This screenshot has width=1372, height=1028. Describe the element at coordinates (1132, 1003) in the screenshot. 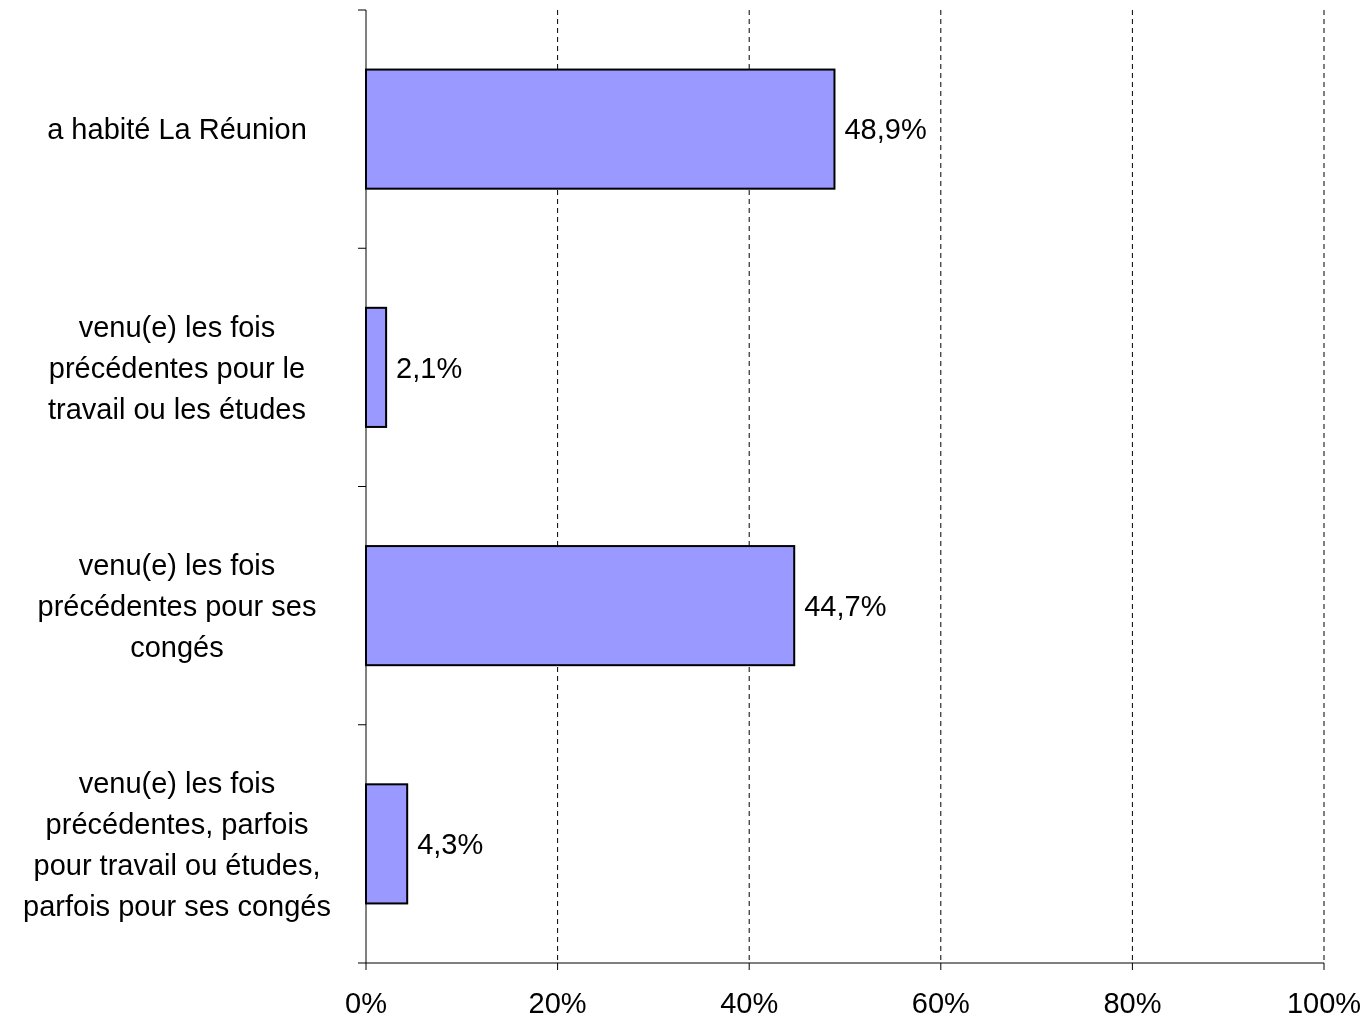

I see `x-tick-label: 80%` at that location.